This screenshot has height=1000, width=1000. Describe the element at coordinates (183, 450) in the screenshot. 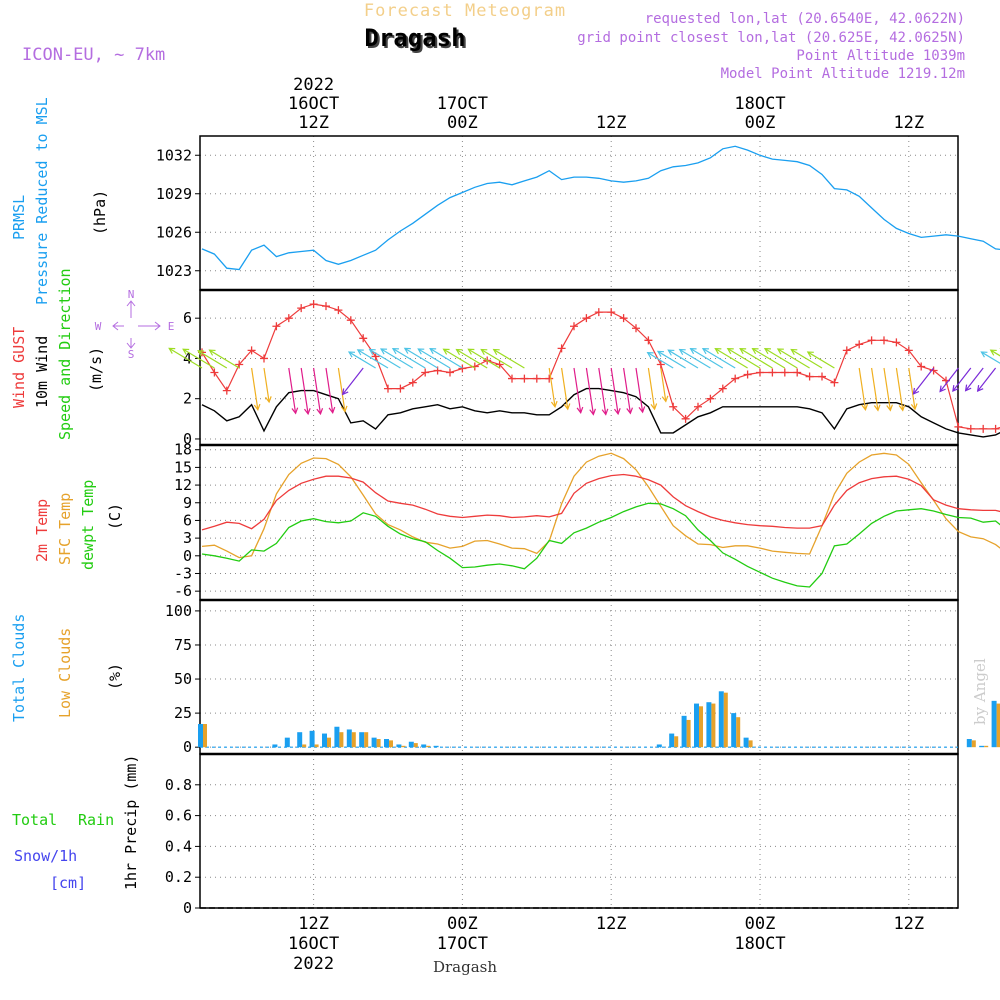

I see `y-tick-label: 18` at that location.